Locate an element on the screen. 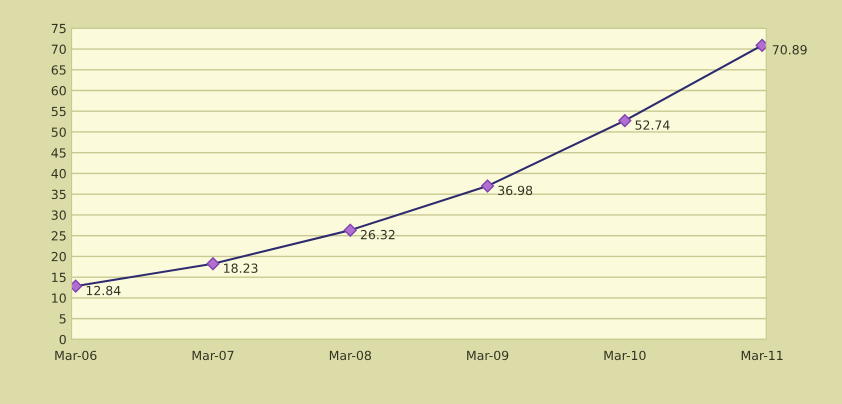 This screenshot has height=404, width=842. data-label: 70.89 is located at coordinates (789, 50).